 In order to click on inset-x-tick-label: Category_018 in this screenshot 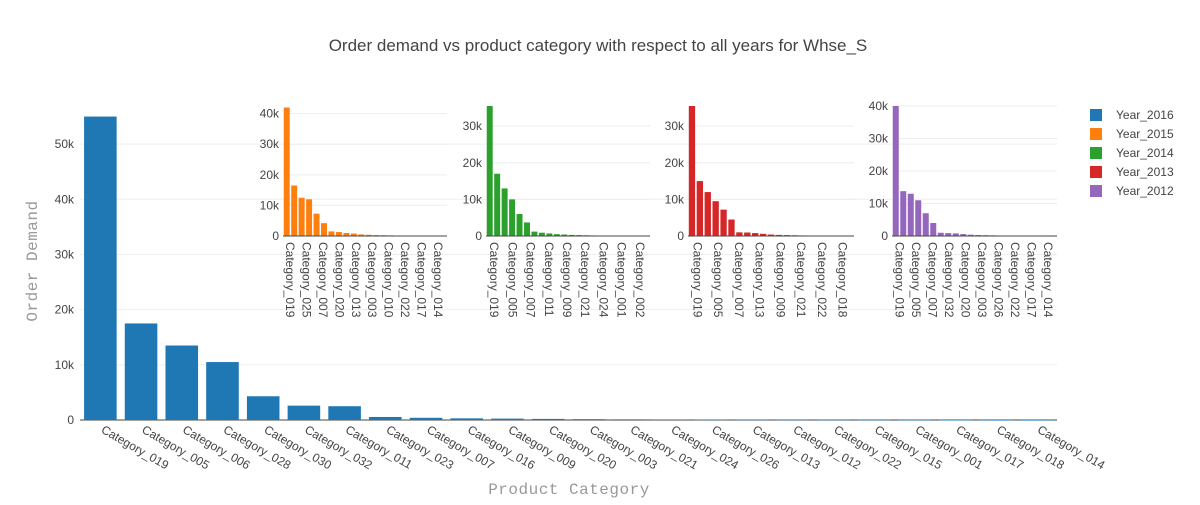, I will do `click(843, 280)`.